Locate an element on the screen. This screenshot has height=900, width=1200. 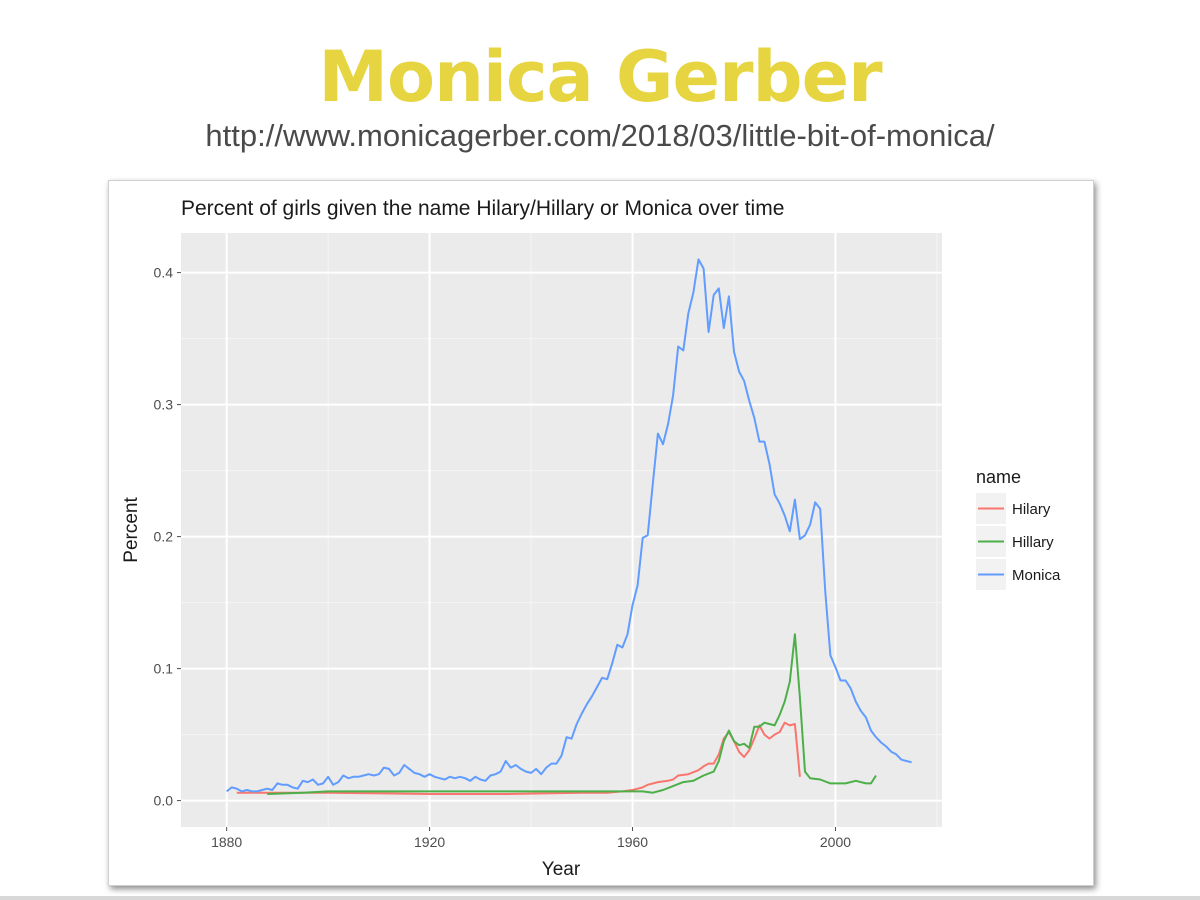
x-tick-label: 1880 is located at coordinates (226, 842).